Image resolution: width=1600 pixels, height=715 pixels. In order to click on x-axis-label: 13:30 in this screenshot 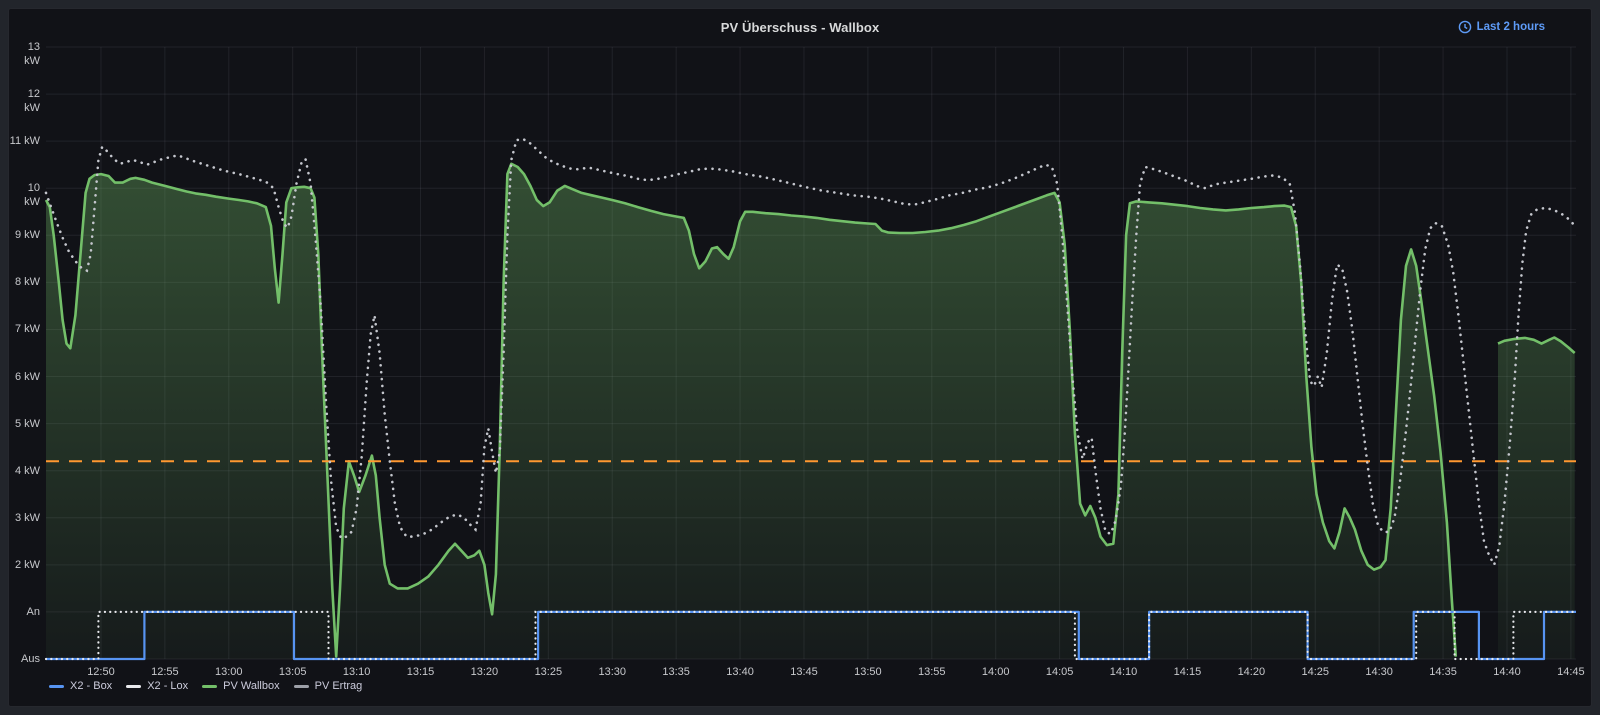, I will do `click(612, 672)`.